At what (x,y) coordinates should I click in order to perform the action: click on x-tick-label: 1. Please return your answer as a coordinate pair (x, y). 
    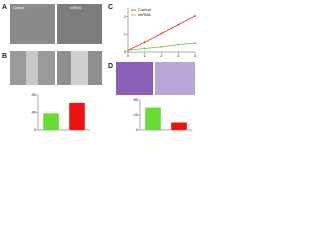
    Looking at the image, I should click on (145, 55).